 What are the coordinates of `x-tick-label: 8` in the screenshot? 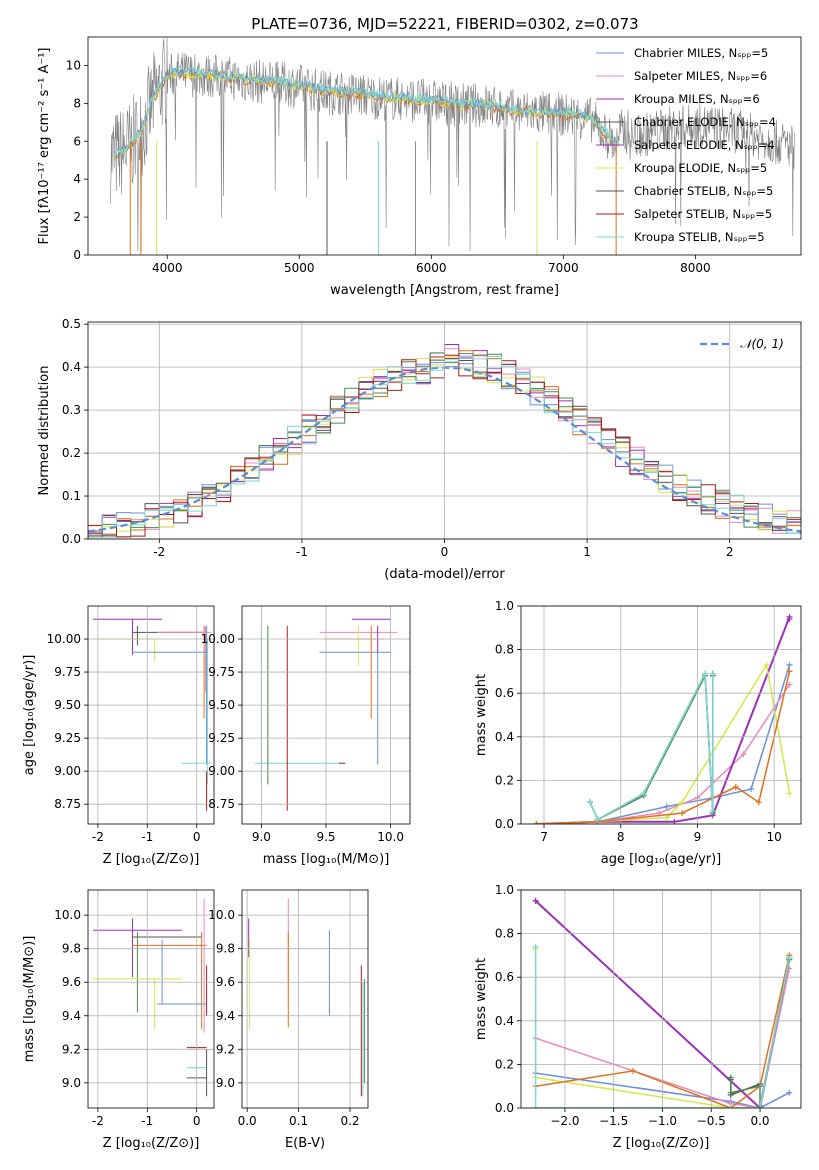 It's located at (621, 837).